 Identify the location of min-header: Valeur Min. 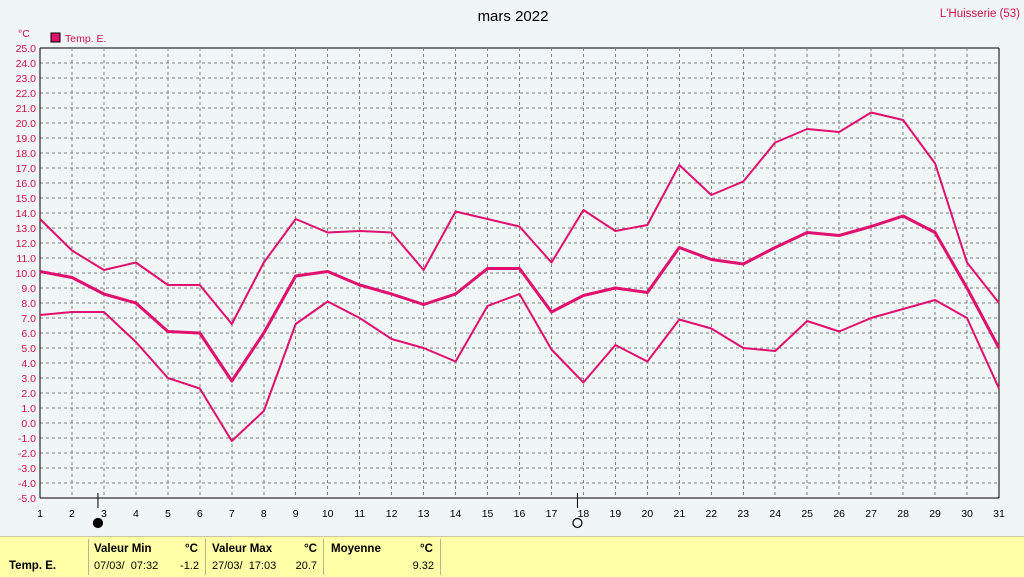
(123, 549).